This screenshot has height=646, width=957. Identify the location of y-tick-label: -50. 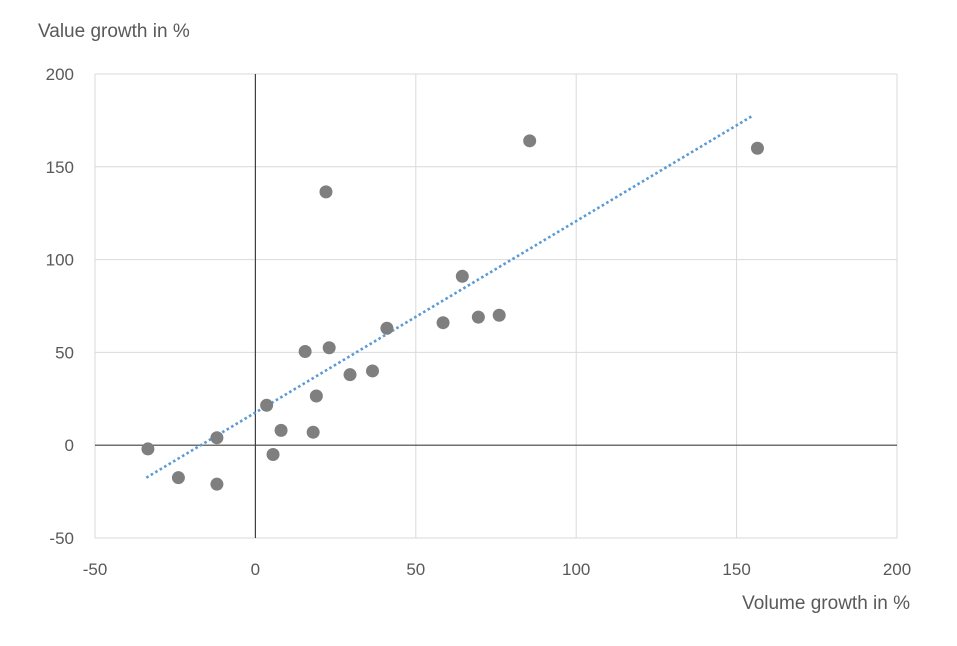
(61, 538).